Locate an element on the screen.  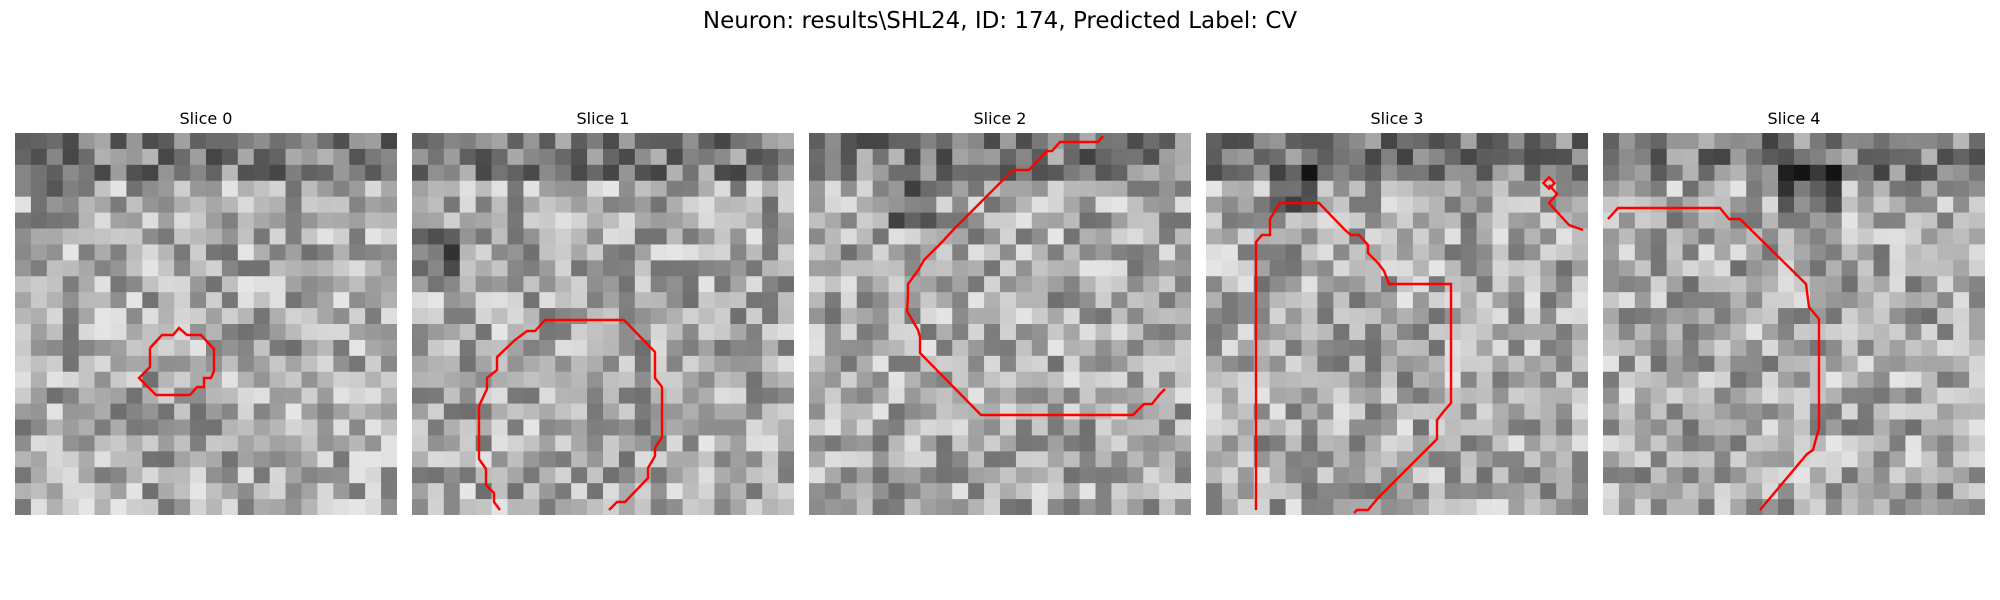
slice-title-4: Slice 4 is located at coordinates (1794, 118).